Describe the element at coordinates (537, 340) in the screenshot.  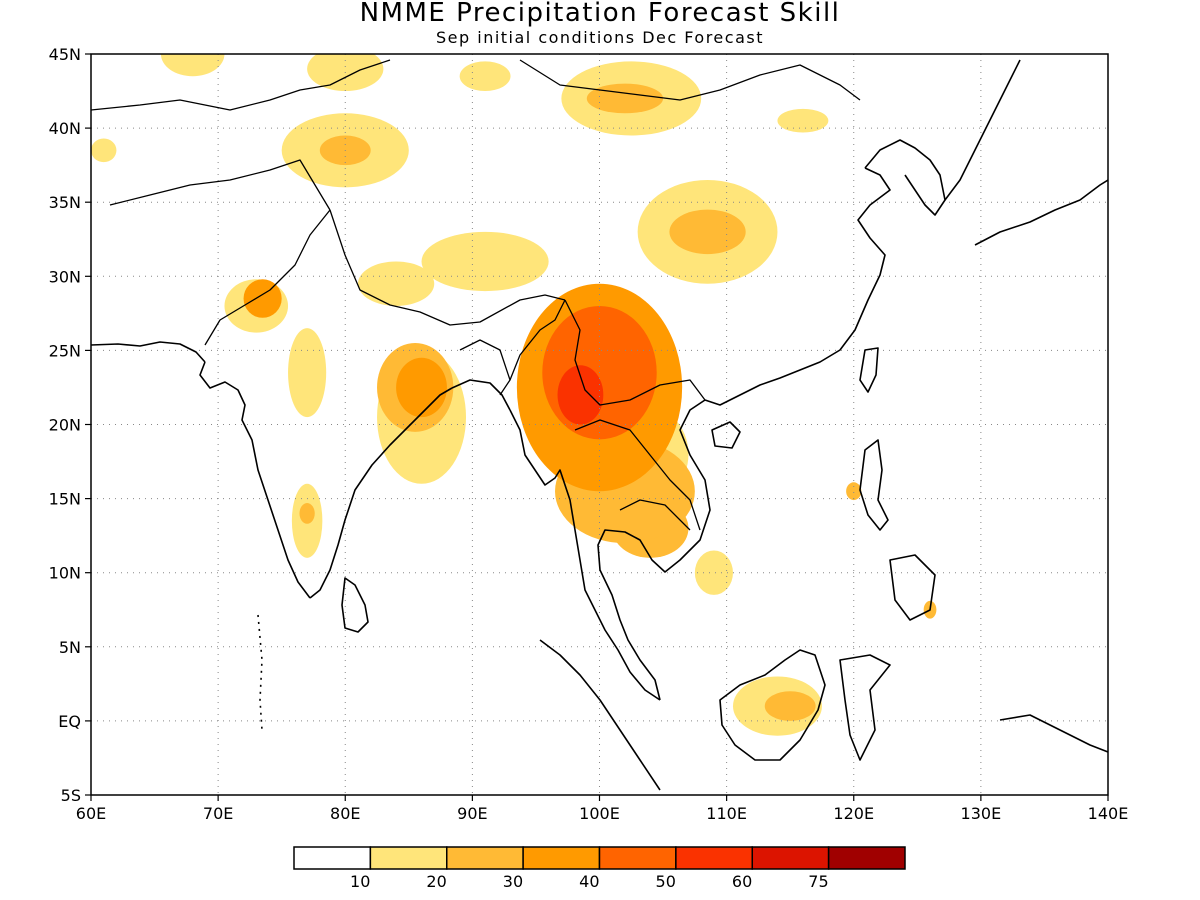
I see `border-india-myanmar` at that location.